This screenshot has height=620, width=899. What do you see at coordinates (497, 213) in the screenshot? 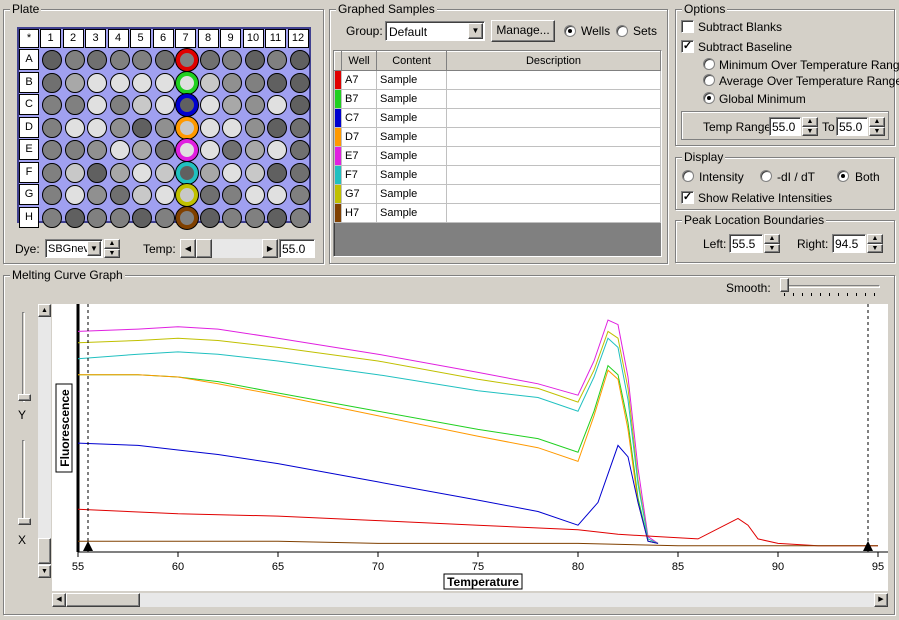
I see `sample-row: H7 Sample` at bounding box center [497, 213].